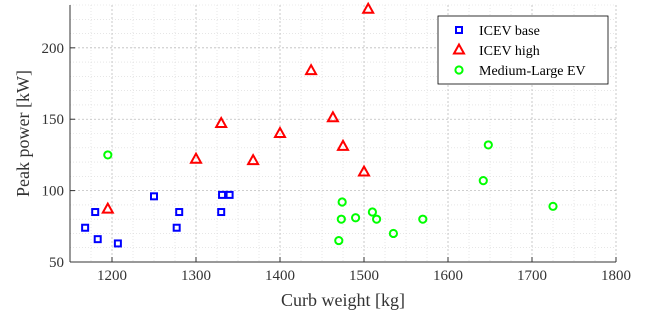 The height and width of the screenshot is (320, 657). Describe the element at coordinates (459, 70) in the screenshot. I see `legend-marker-circle` at that location.